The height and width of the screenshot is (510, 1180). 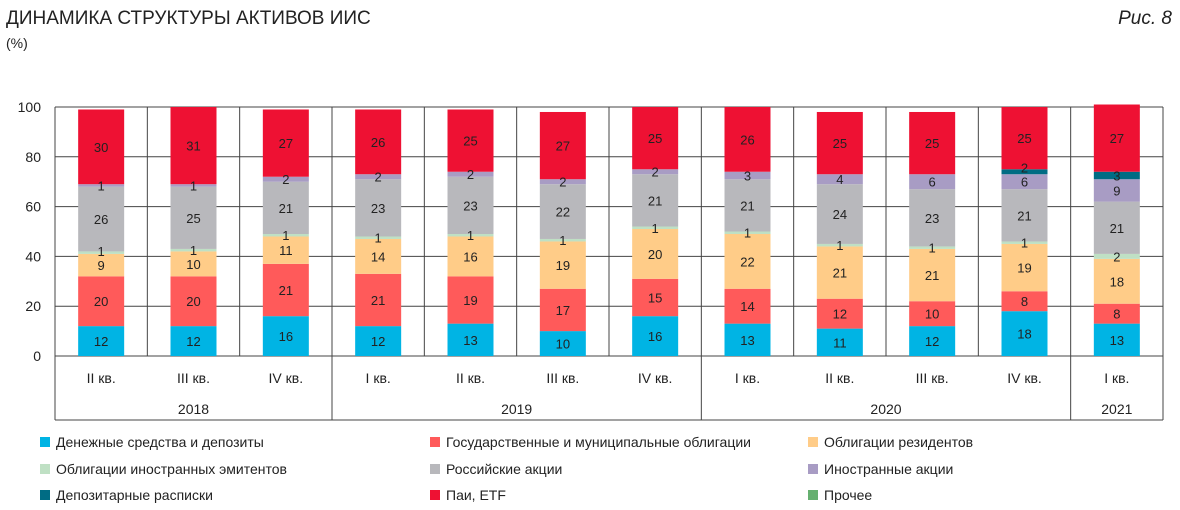 I want to click on year-label: 2020, so click(x=885, y=409).